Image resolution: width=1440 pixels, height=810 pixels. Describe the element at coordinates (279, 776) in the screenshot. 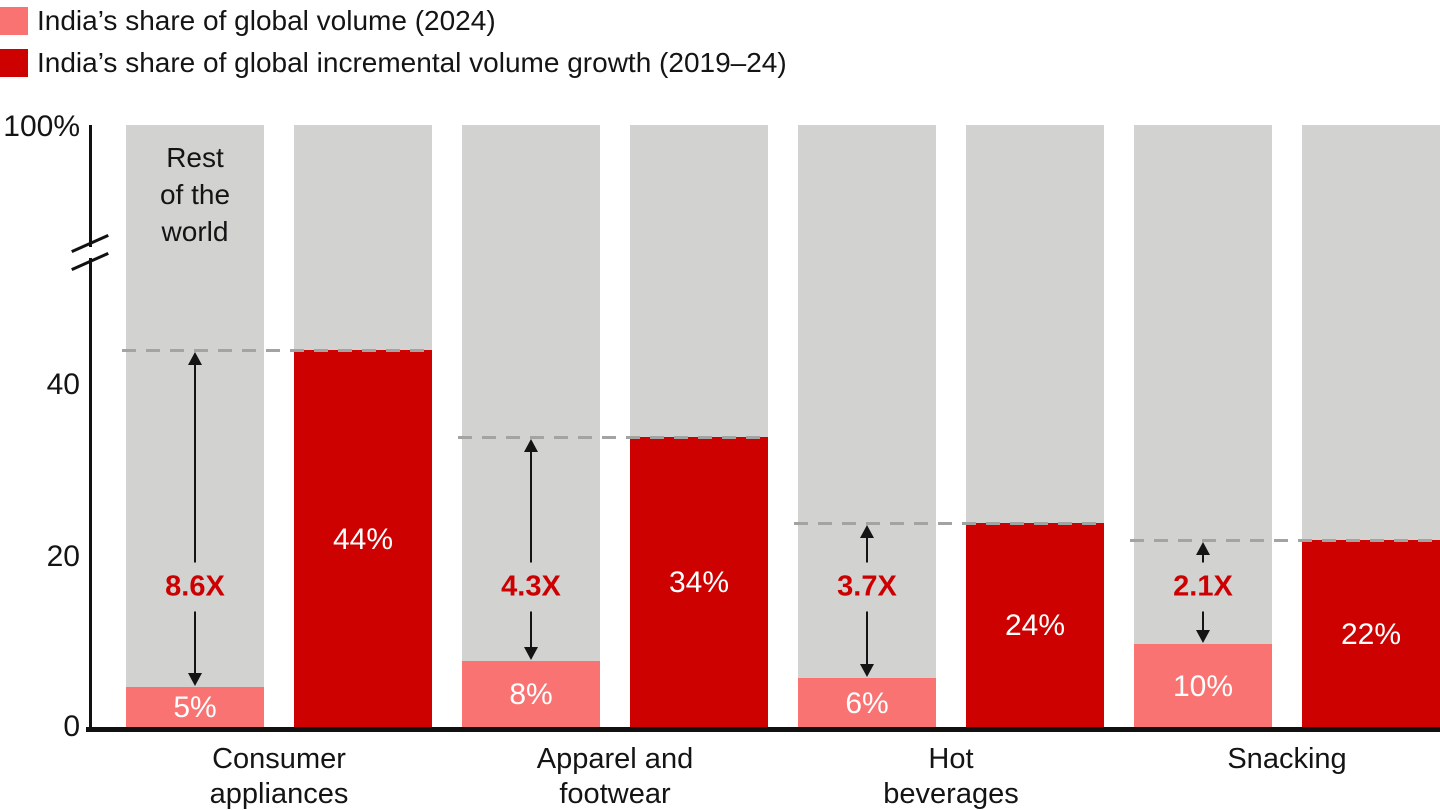

I see `category-label: Consumer appliances` at that location.